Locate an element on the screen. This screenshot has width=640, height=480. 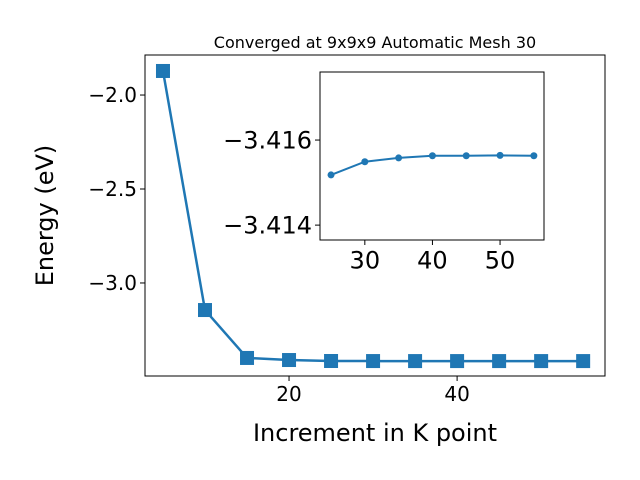
x-tick-label: 30 is located at coordinates (365, 260).